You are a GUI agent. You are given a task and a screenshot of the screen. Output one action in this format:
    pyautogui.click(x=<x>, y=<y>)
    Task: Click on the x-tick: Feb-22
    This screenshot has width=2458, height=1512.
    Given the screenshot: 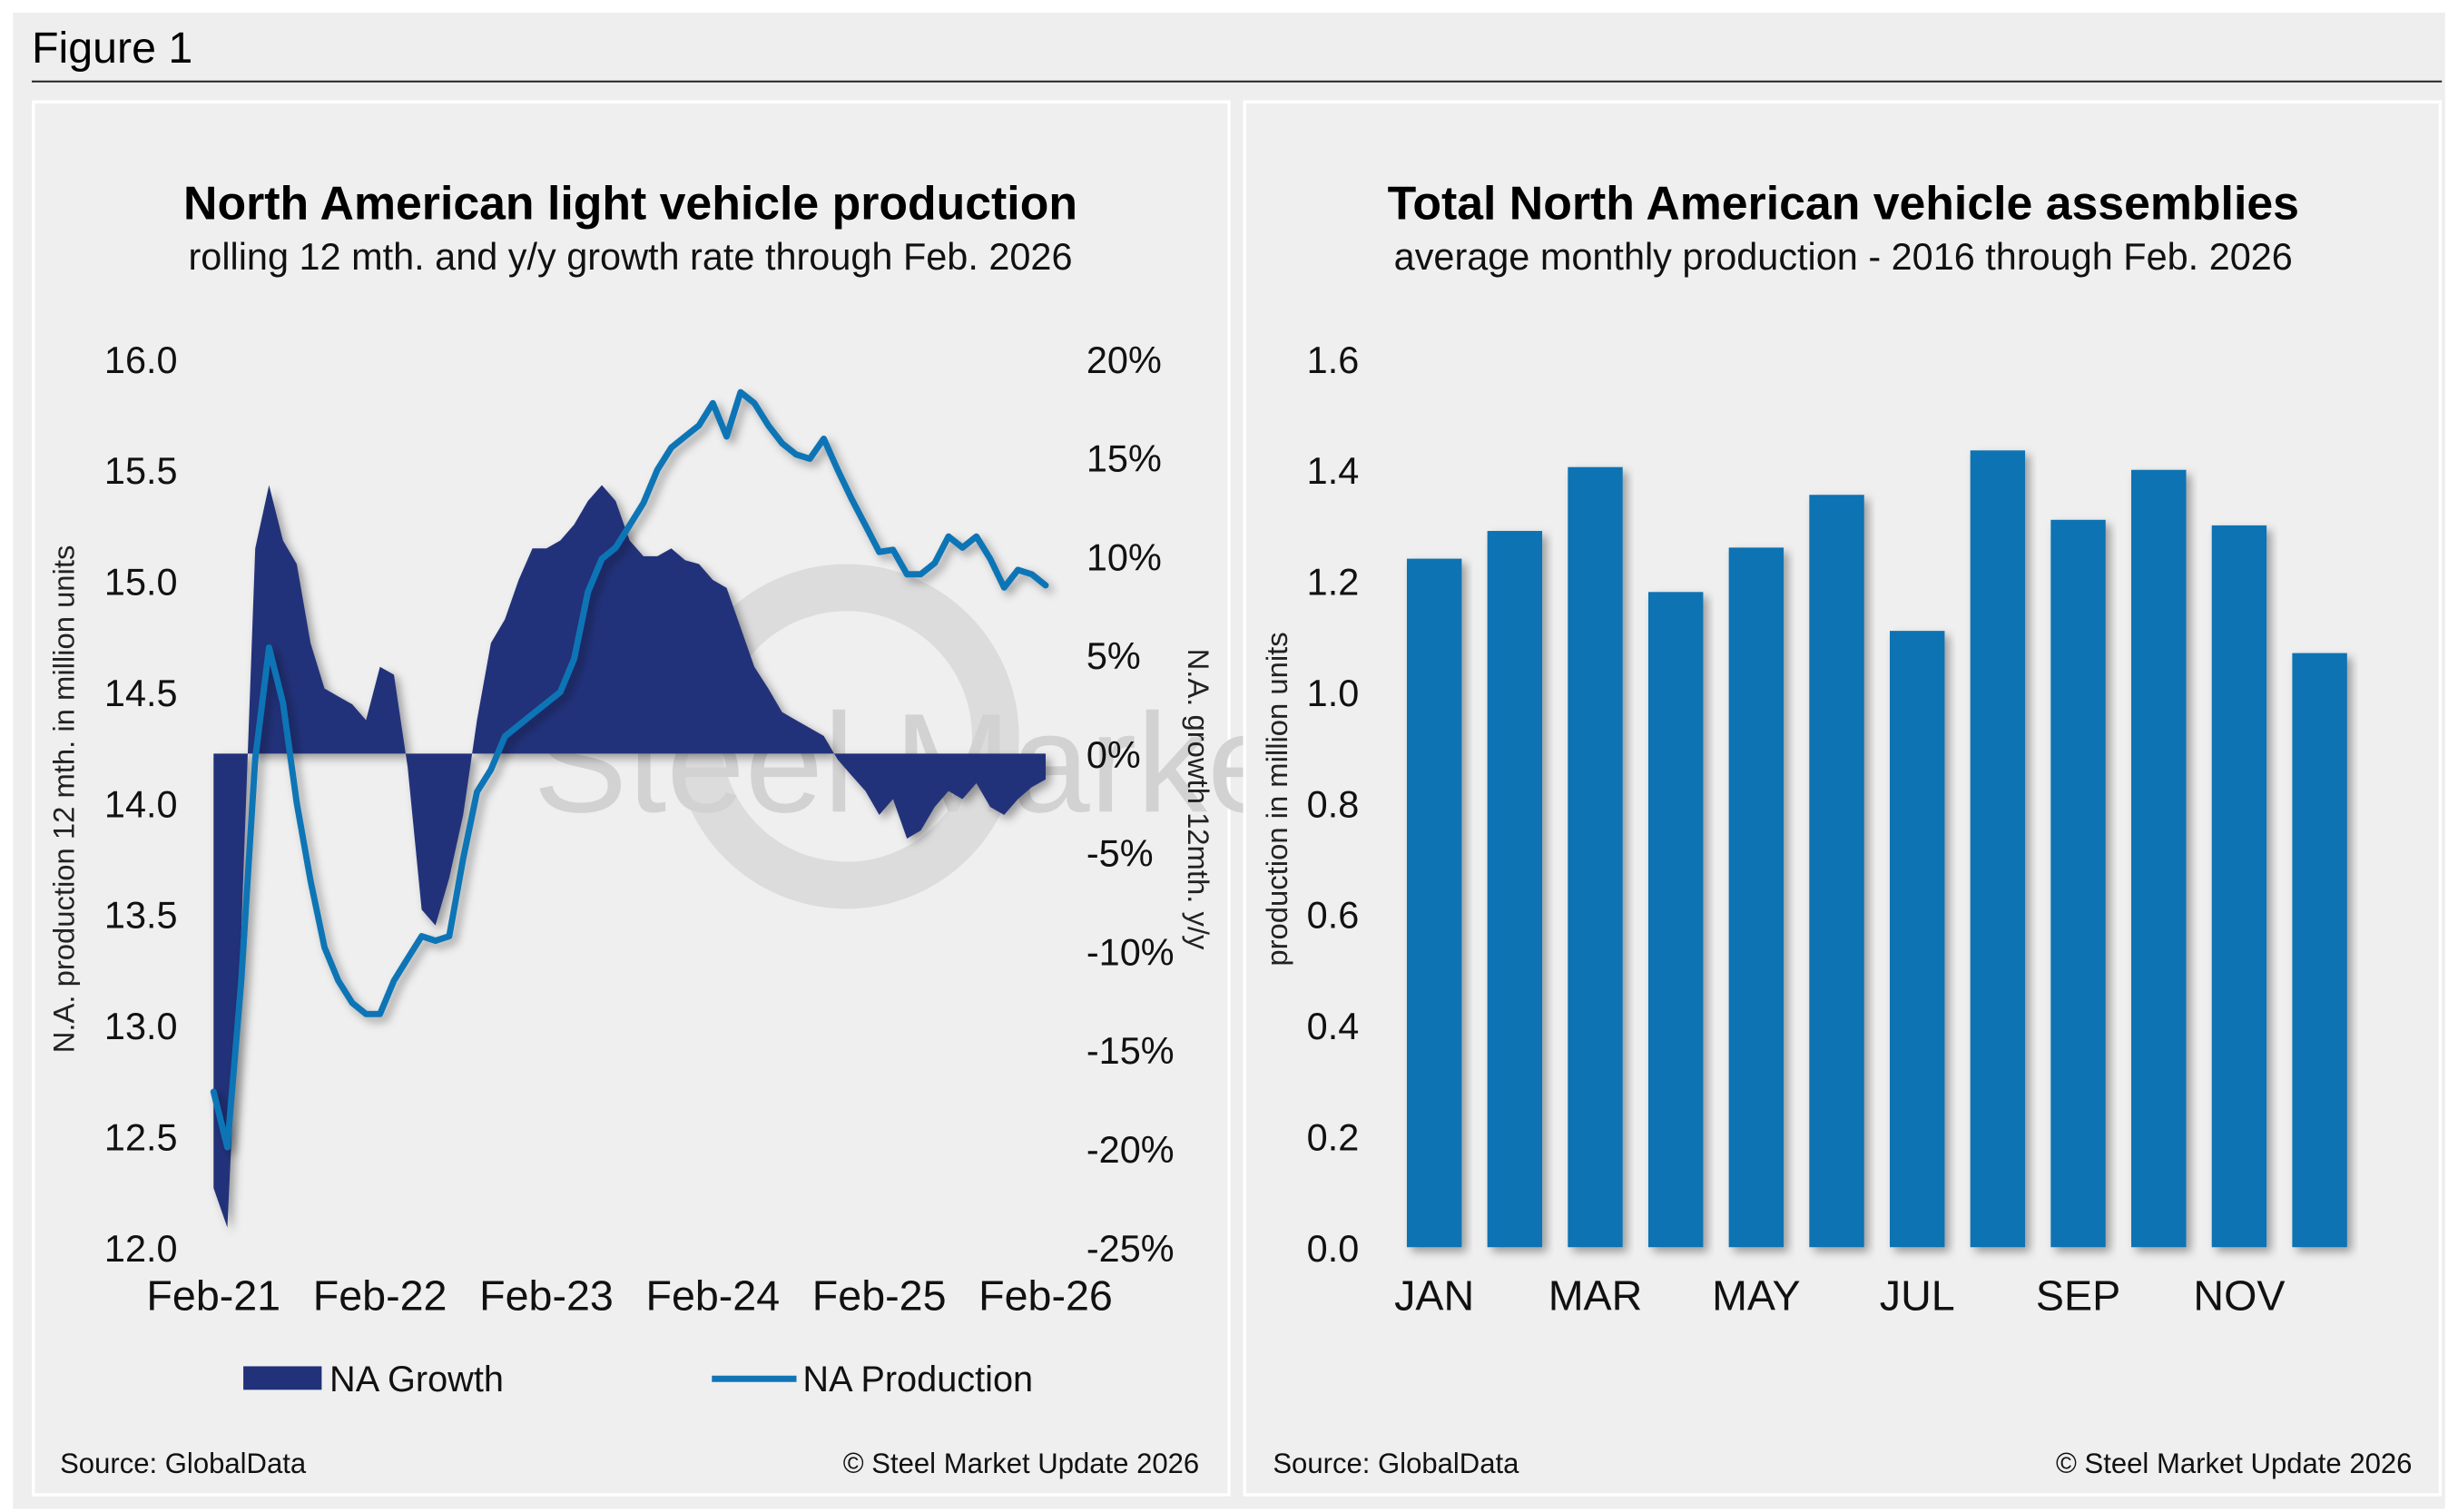 What is the action you would take?
    pyautogui.click(x=380, y=1295)
    